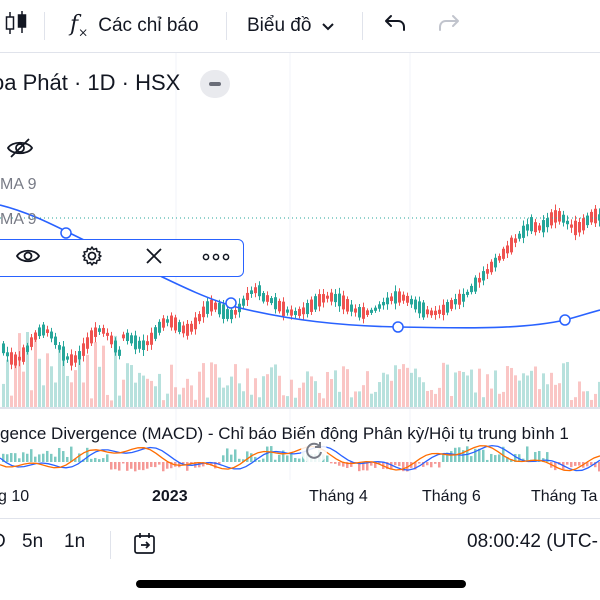 Image resolution: width=600 pixels, height=600 pixels. I want to click on indicators-button: f× Các chỉ báo, so click(134, 26).